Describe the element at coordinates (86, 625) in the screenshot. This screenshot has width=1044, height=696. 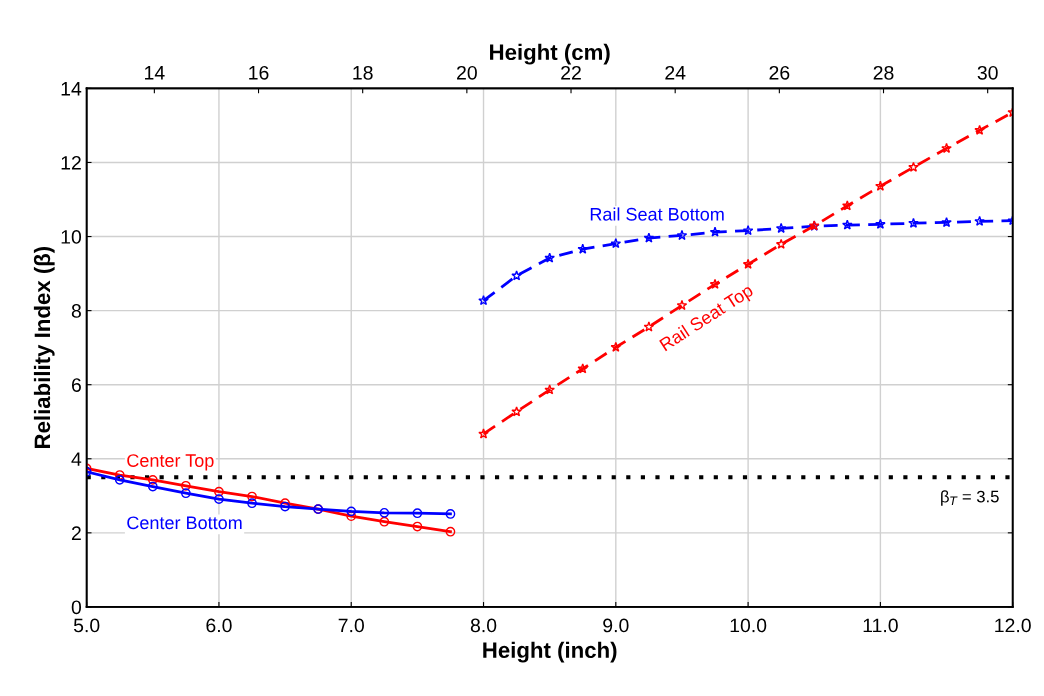
I see `x-tick-label: 5.0` at that location.